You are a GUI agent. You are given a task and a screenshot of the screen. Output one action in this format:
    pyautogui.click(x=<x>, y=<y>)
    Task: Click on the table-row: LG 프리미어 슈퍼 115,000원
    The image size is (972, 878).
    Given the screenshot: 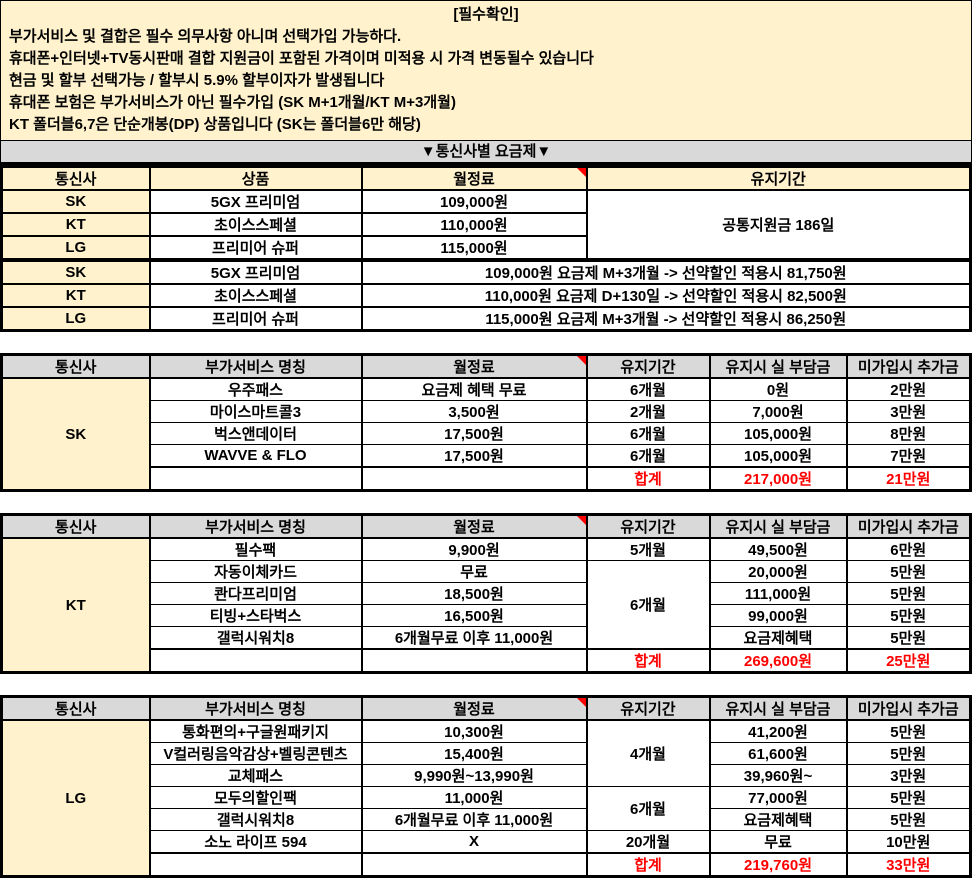 What is the action you would take?
    pyautogui.click(x=485, y=248)
    